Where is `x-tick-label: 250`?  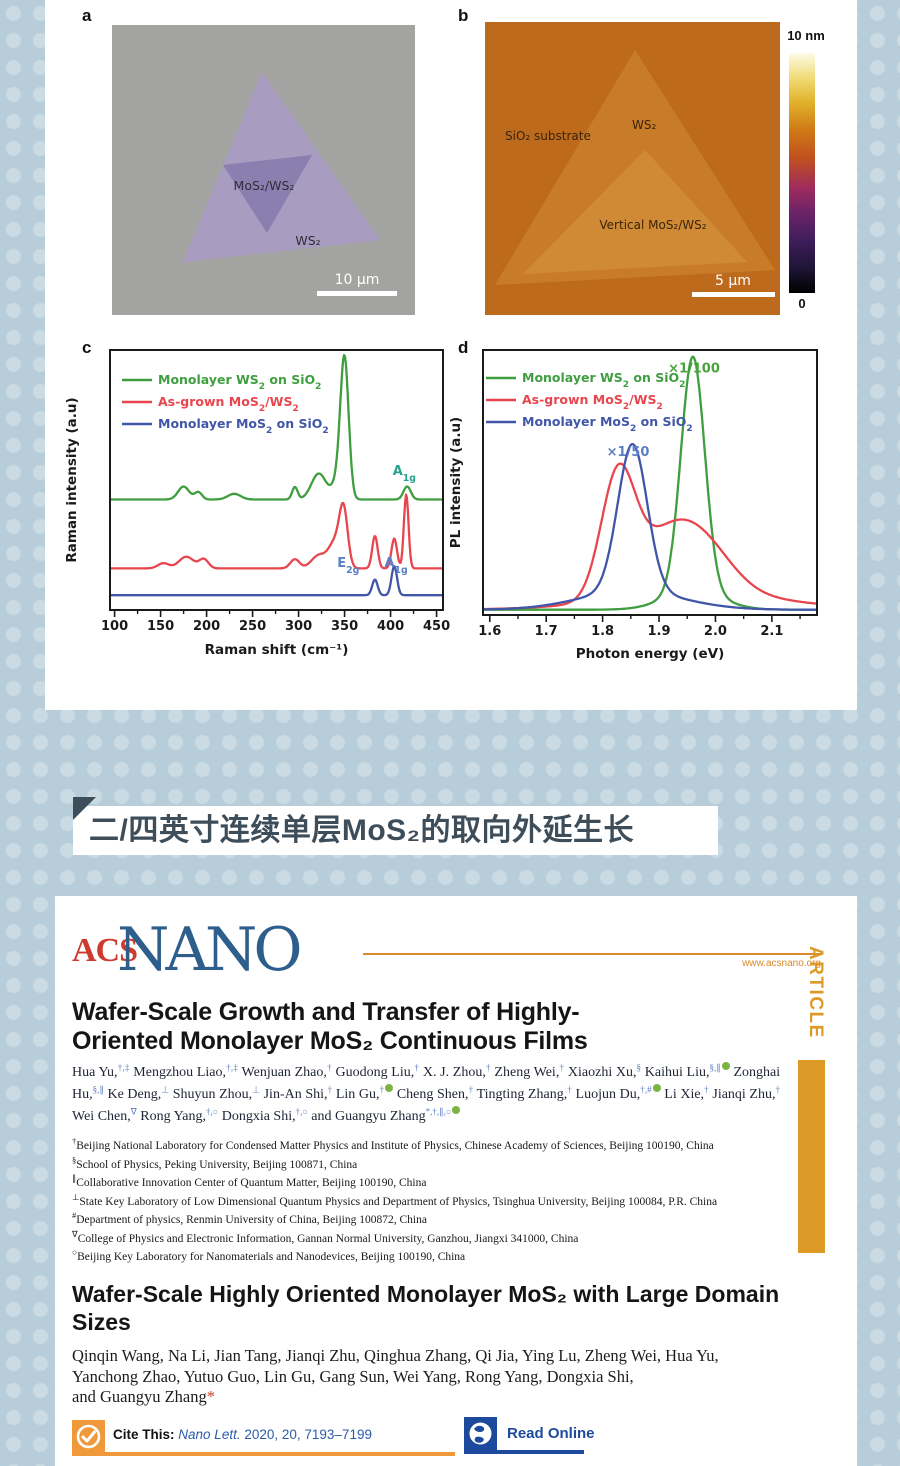 x-tick-label: 250 is located at coordinates (252, 626).